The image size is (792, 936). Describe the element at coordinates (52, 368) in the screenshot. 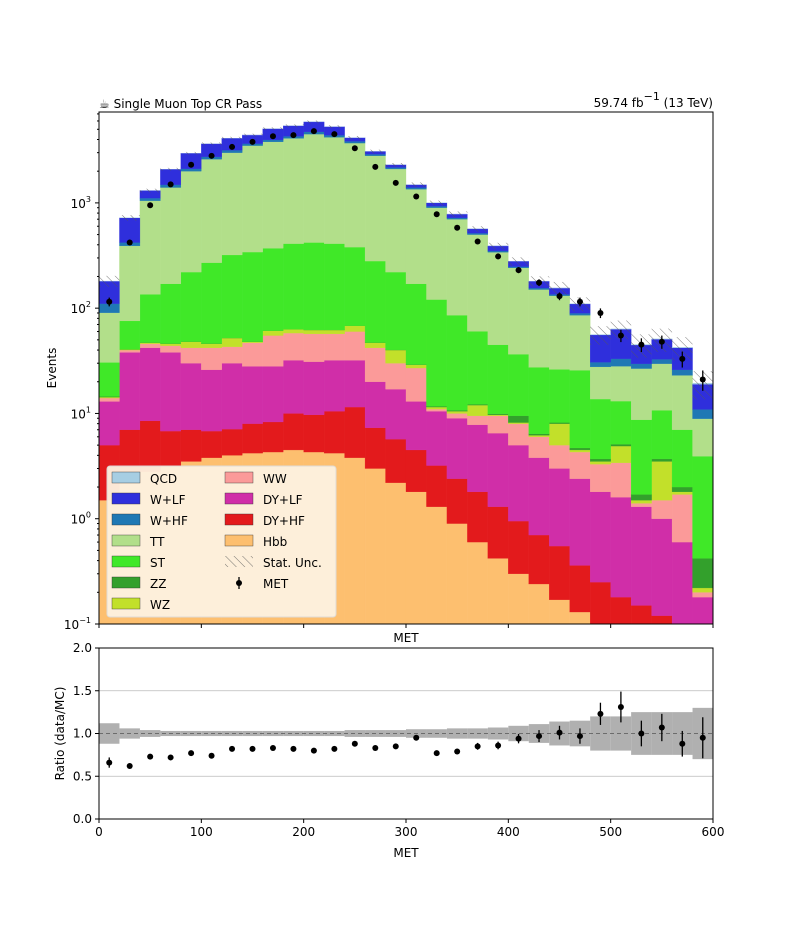

I see `y-axis-label: Events` at that location.